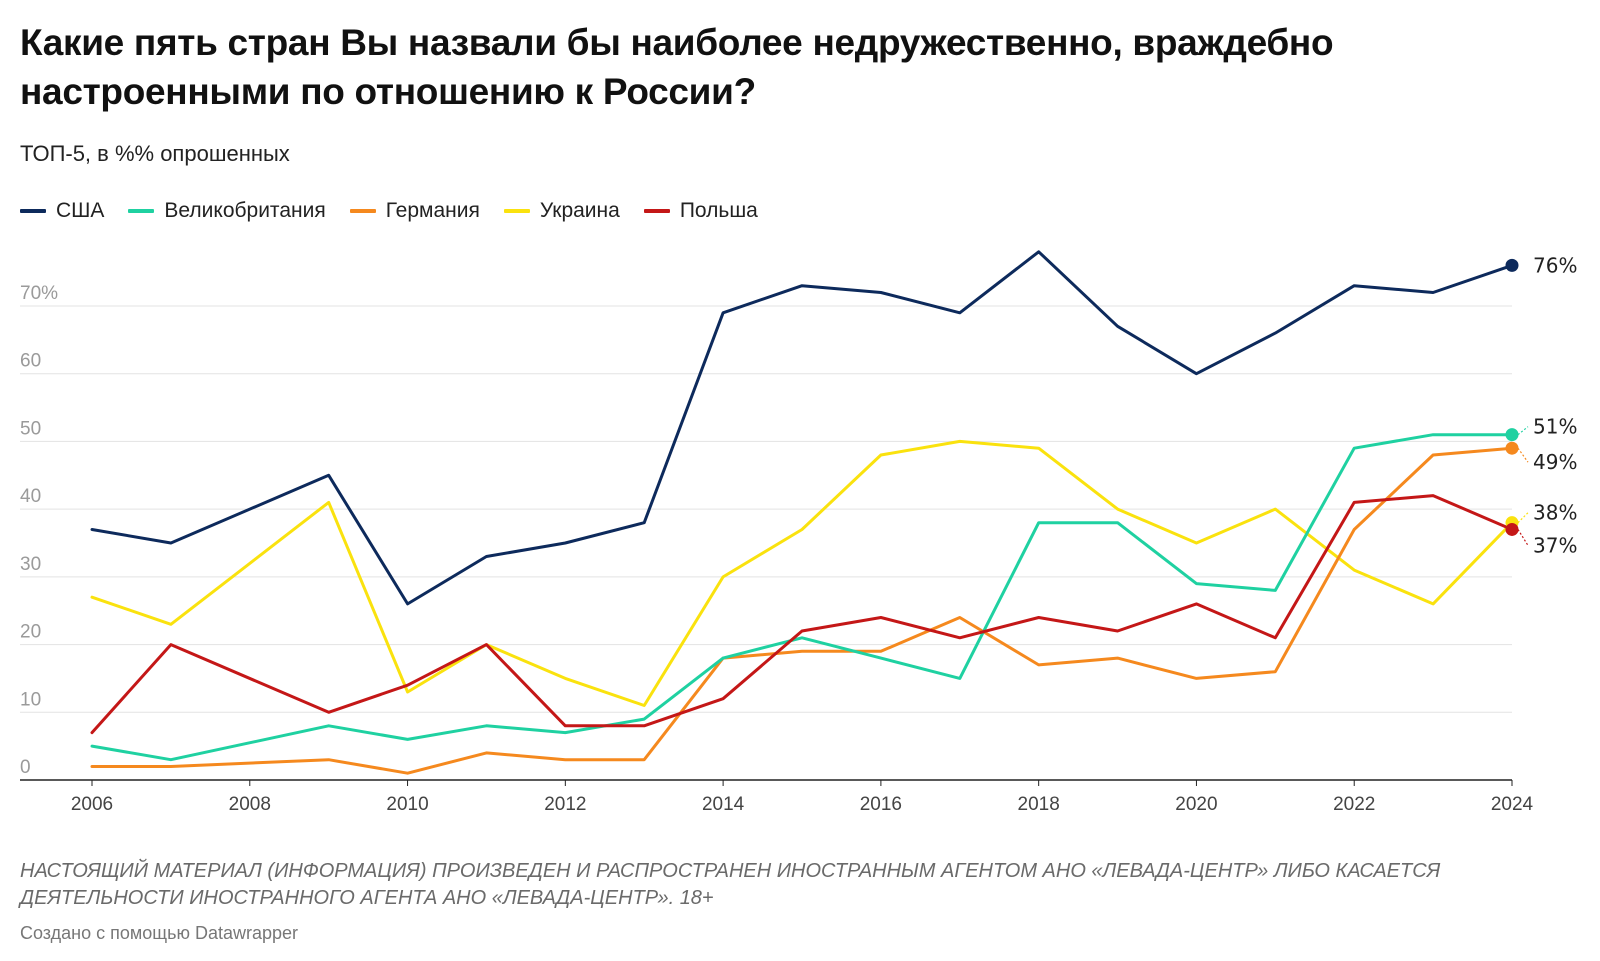  Describe the element at coordinates (579, 210) in the screenshot. I see `legend-label: Украина` at that location.